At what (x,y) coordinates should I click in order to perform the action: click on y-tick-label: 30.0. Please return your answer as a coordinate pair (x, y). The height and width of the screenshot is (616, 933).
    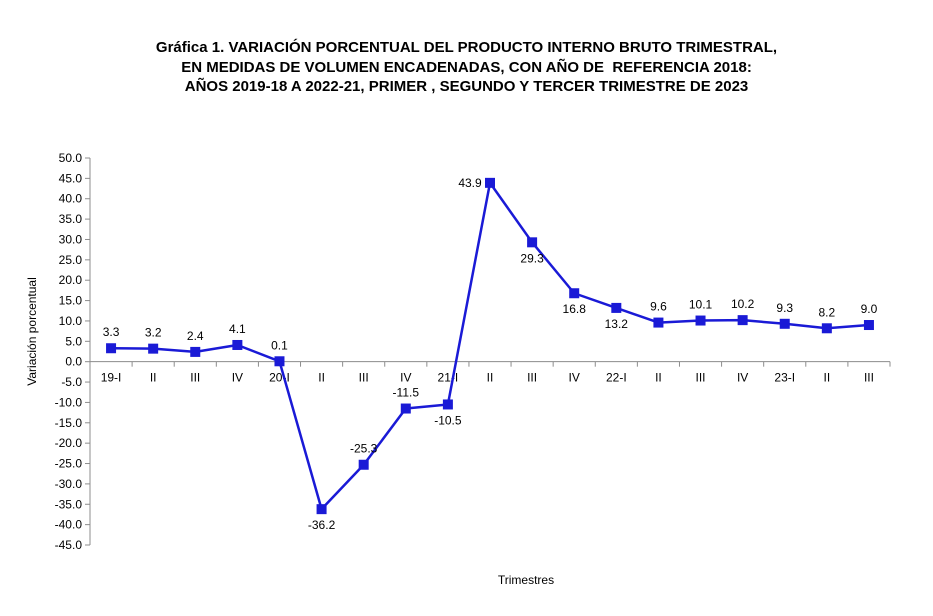
    Looking at the image, I should click on (71, 239).